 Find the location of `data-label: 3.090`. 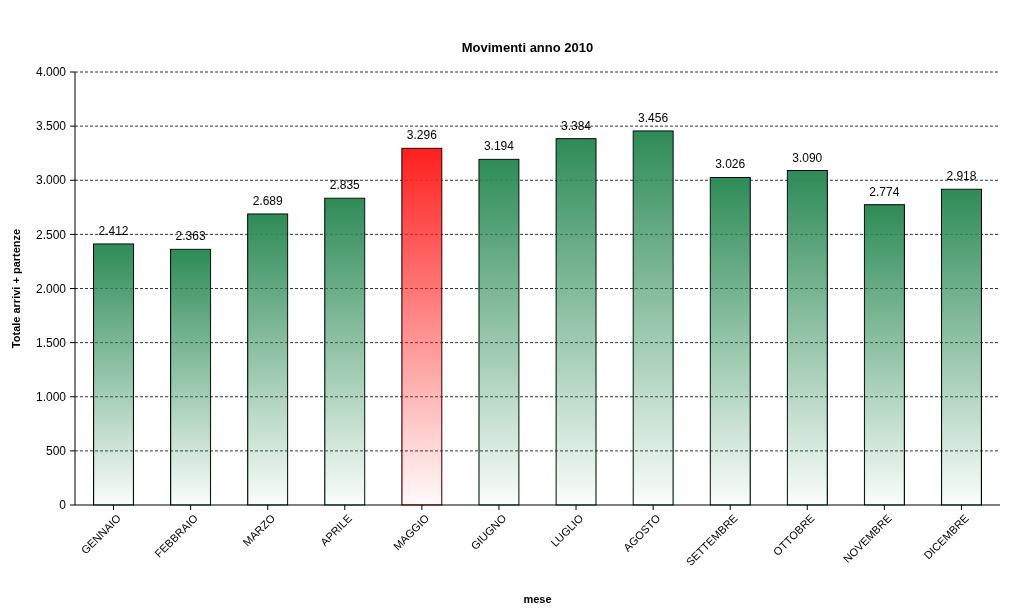

data-label: 3.090 is located at coordinates (807, 157).